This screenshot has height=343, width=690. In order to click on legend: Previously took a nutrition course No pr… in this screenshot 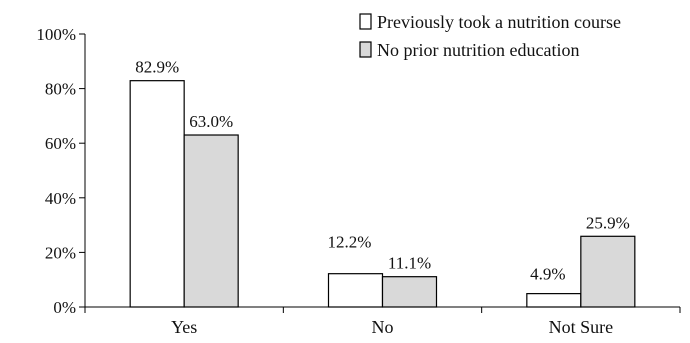, I will do `click(490, 36)`.